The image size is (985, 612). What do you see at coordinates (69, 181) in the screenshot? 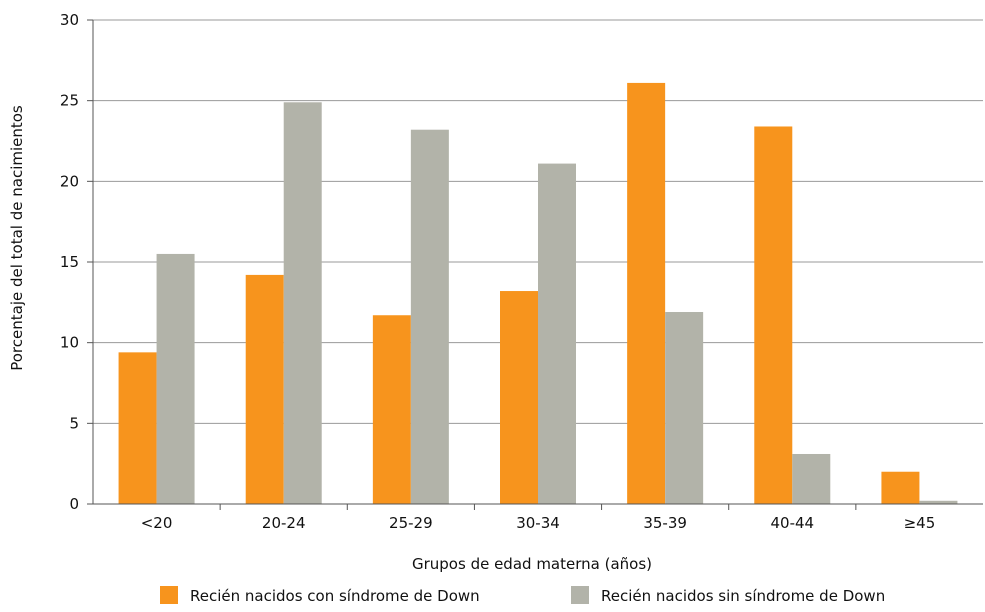
I see `y-tick-label: 20` at bounding box center [69, 181].